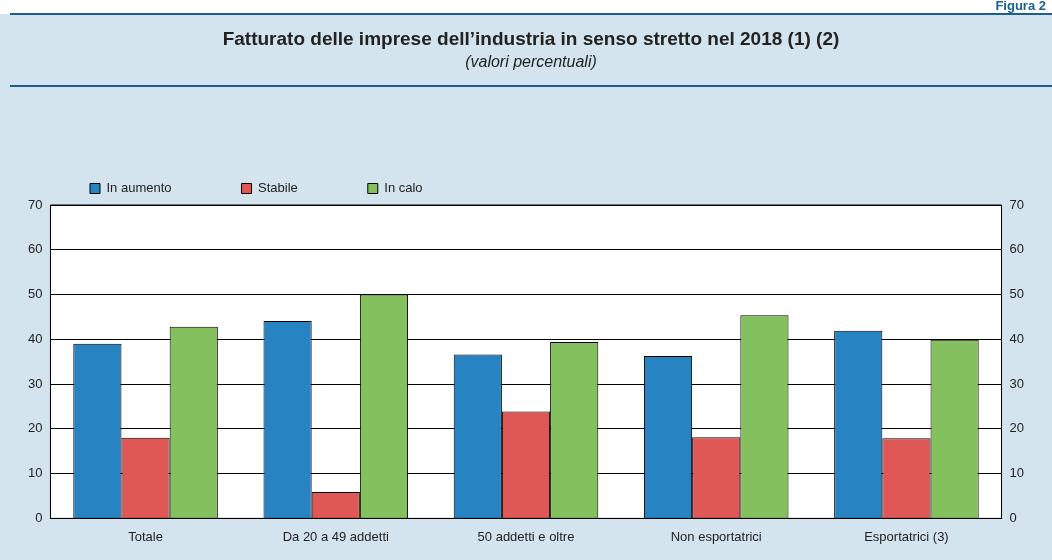 The image size is (1052, 560). Describe the element at coordinates (1020, 6) in the screenshot. I see `text: Figura 2` at that location.